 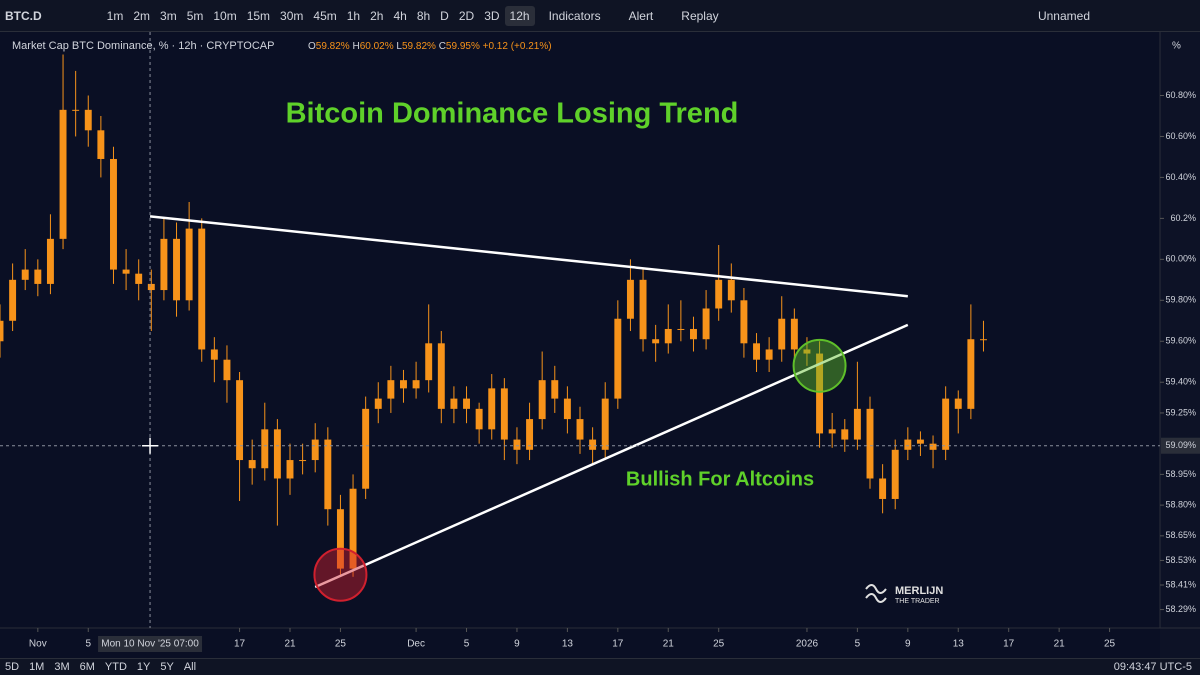 What do you see at coordinates (574, 15) in the screenshot?
I see `toolbar-button: Indicators` at bounding box center [574, 15].